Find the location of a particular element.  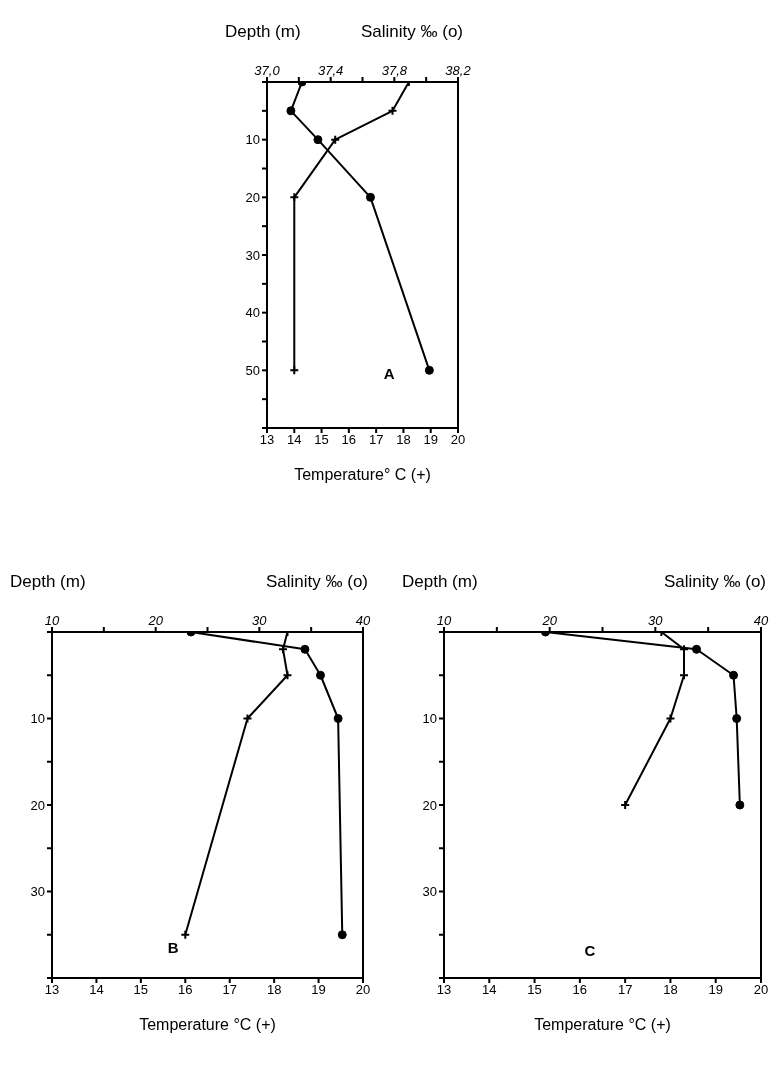

y-tick-label: 40 is located at coordinates (252, 313).